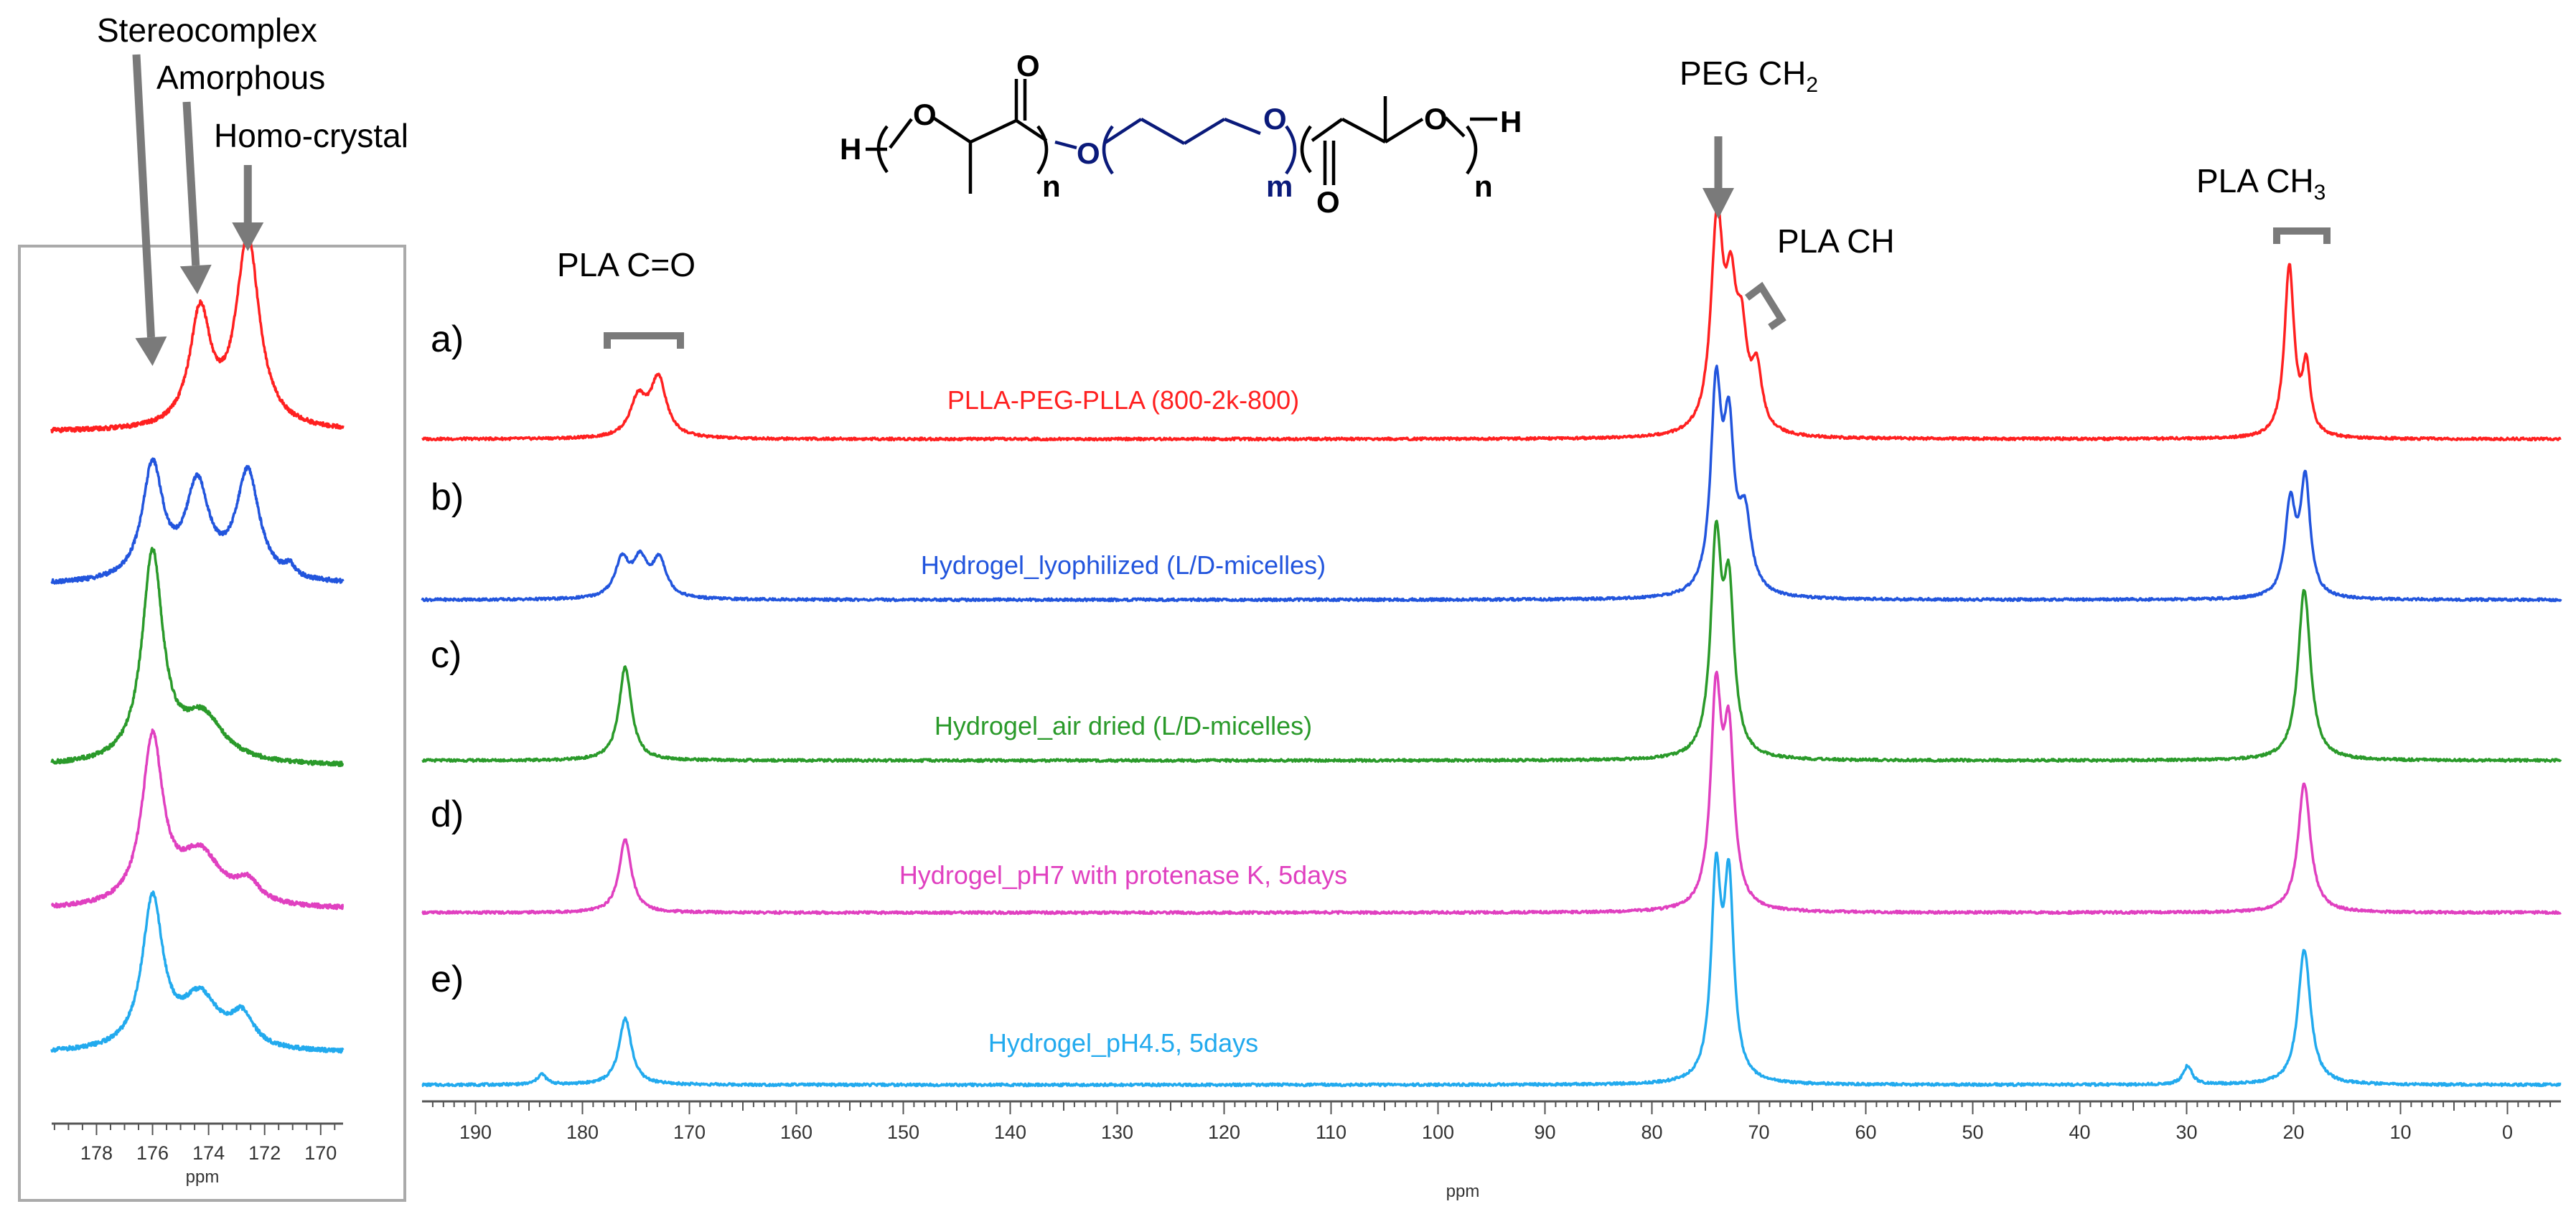 This screenshot has height=1209, width=2576. What do you see at coordinates (1280, 186) in the screenshot?
I see `structure-sub-m: m` at bounding box center [1280, 186].